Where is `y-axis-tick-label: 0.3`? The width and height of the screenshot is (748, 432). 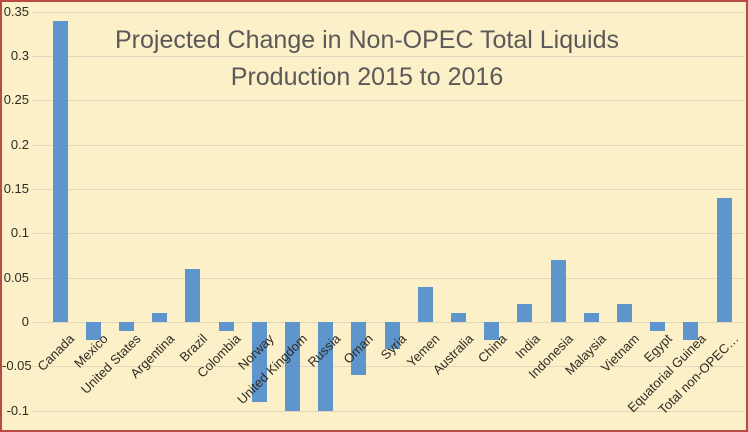
y-axis-tick-label: 0.3 is located at coordinates (19, 55).